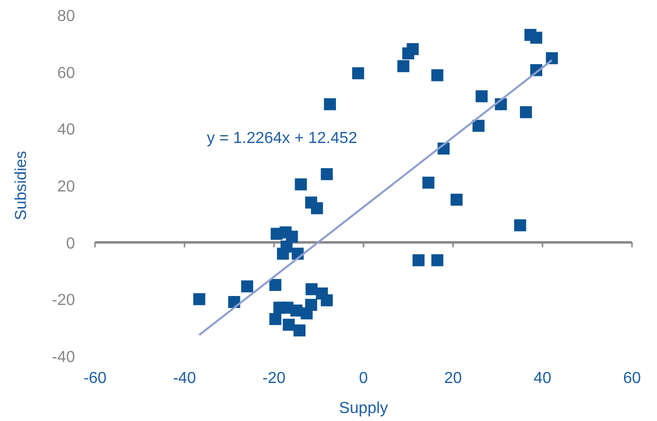  What do you see at coordinates (95, 378) in the screenshot?
I see `x-tick-label: -60` at bounding box center [95, 378].